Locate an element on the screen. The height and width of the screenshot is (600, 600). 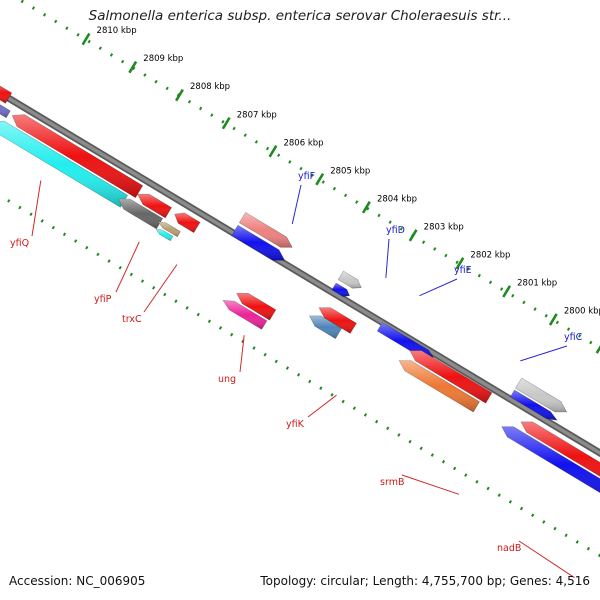
gene-label-yfie: yfiE is located at coordinates (463, 270).